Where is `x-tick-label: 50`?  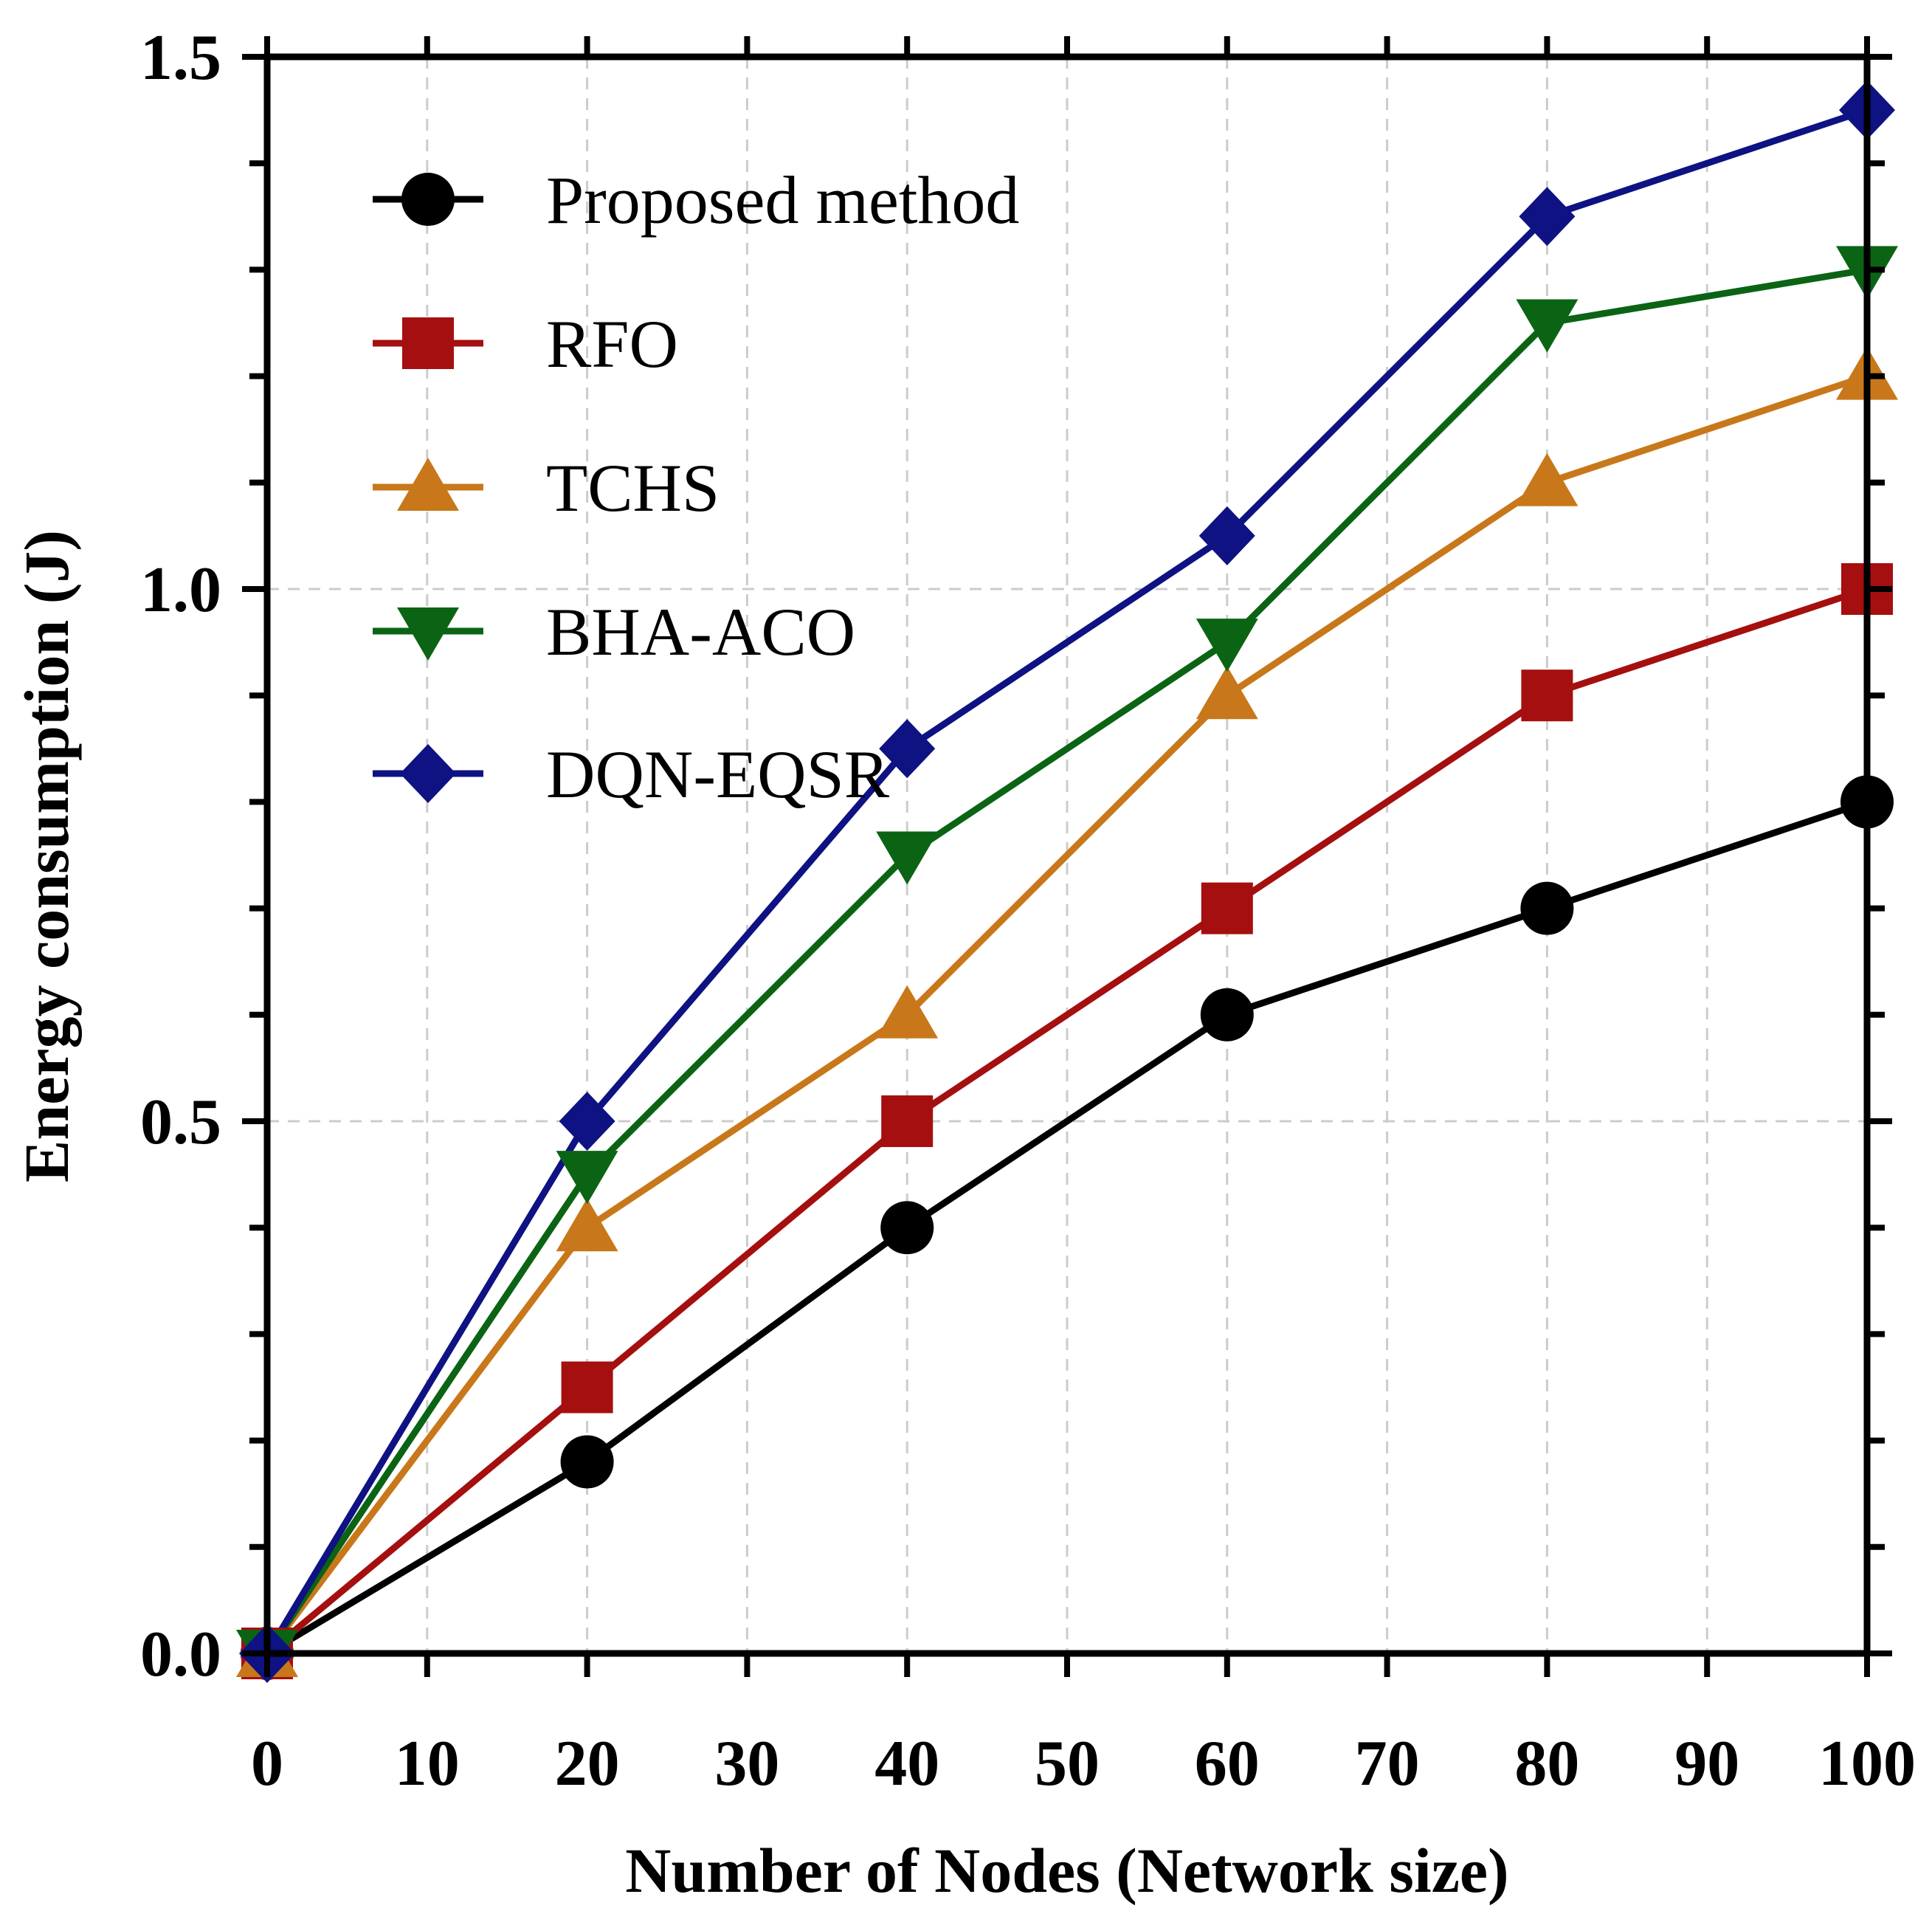
x-tick-label: 50 is located at coordinates (1067, 1764).